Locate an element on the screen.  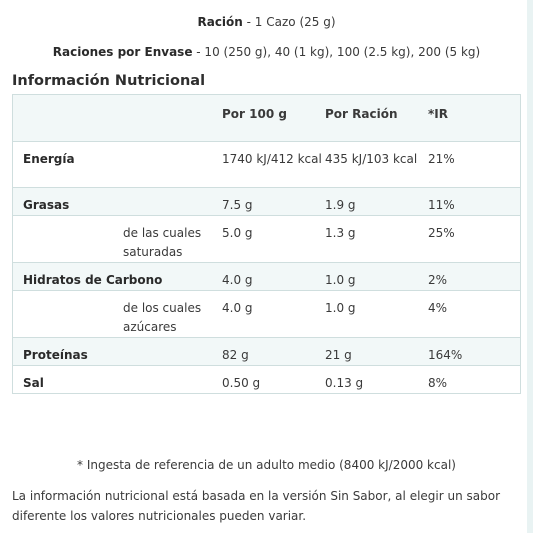
nutrient-name: de las cuales saturadas is located at coordinates (117, 239).